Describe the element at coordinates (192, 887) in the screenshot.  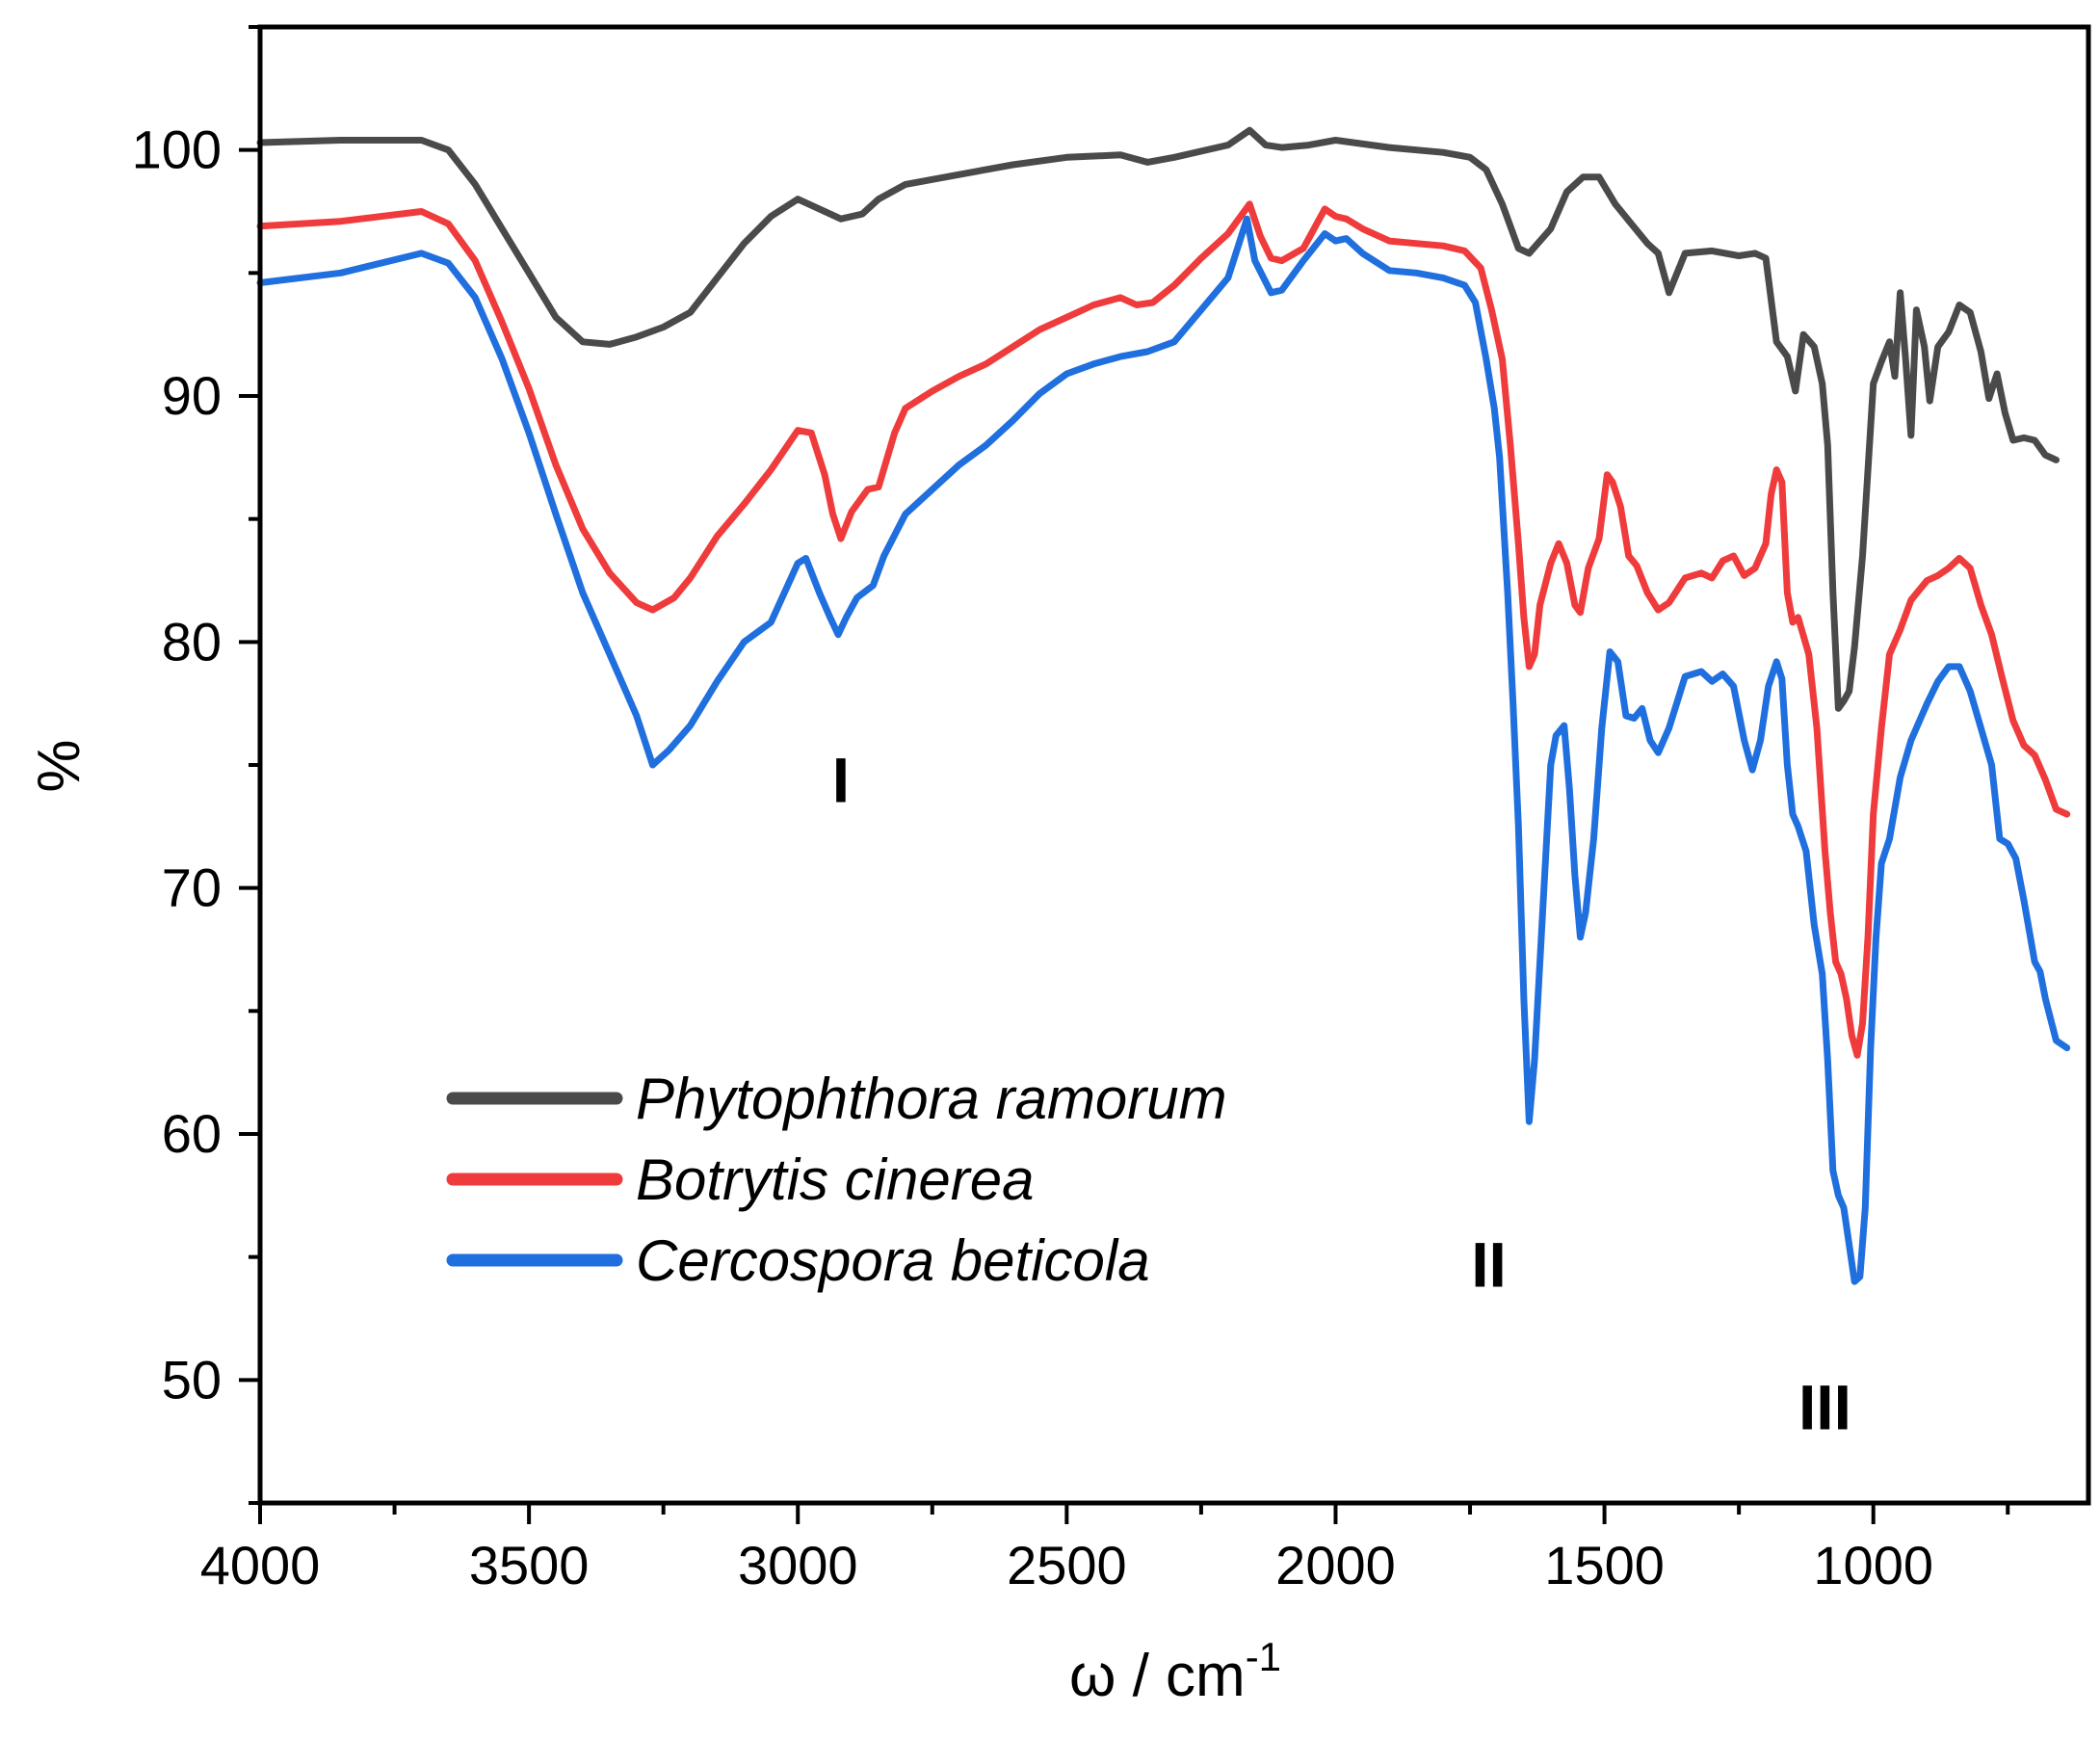
I see `y-tick-label: 70` at that location.